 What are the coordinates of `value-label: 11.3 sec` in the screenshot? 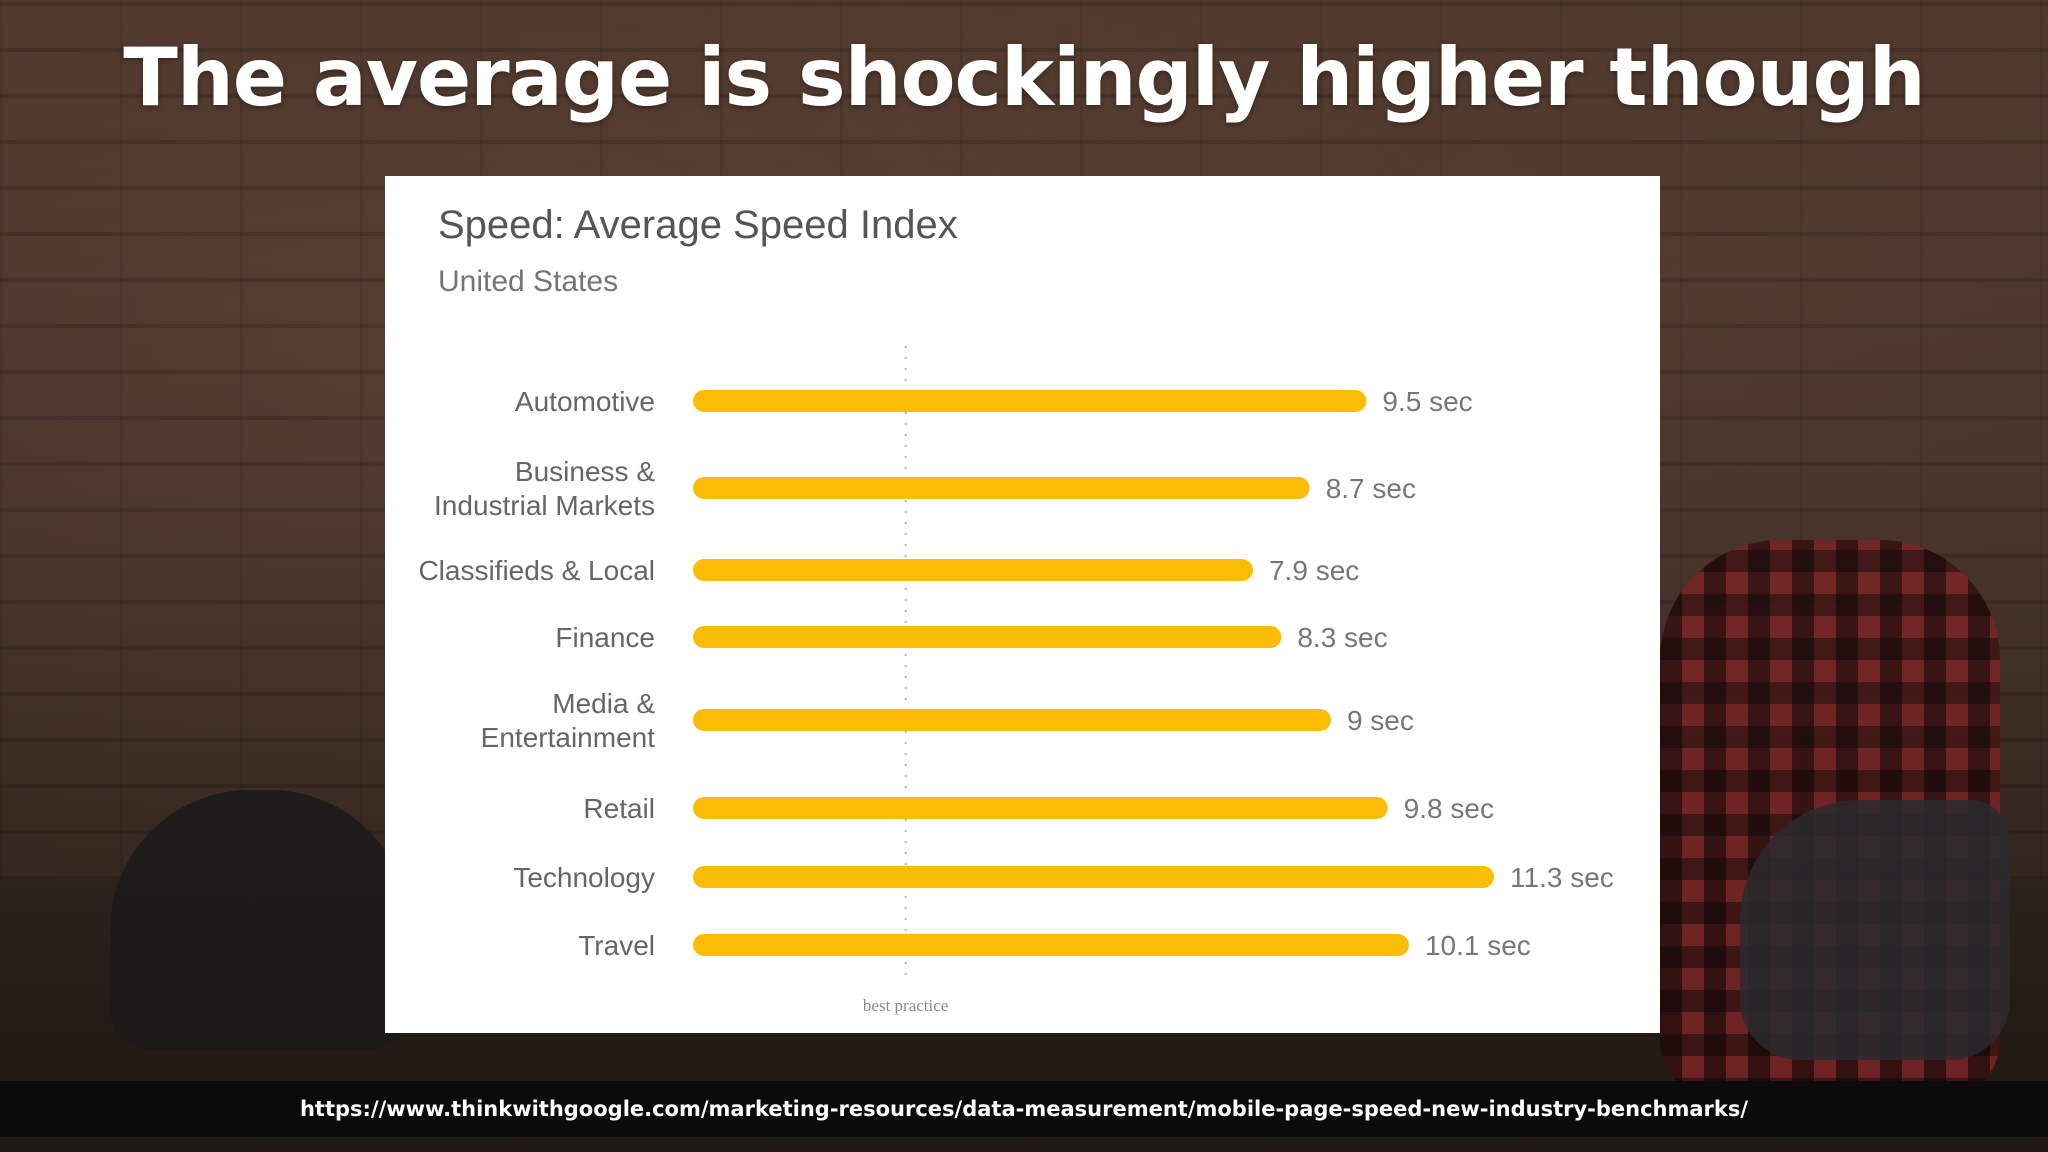 It's located at (1562, 877).